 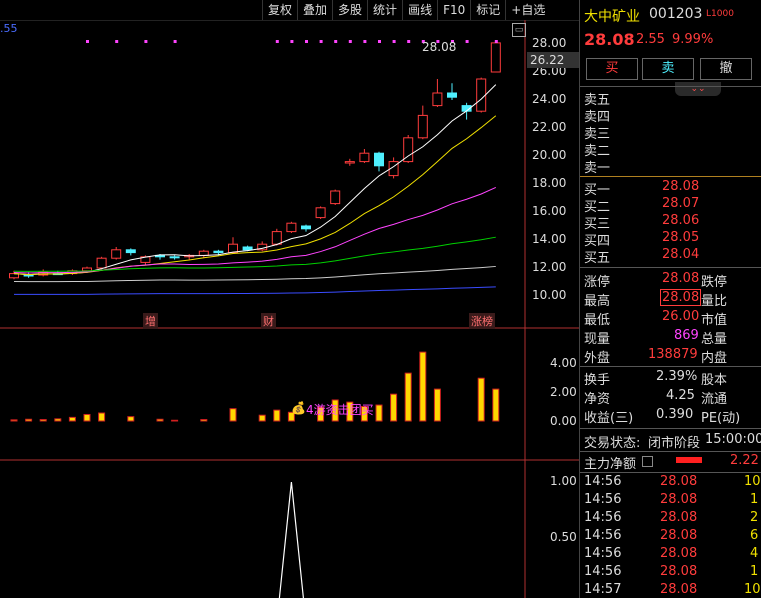 I want to click on limit-up-label: 涨停, so click(x=597, y=282).